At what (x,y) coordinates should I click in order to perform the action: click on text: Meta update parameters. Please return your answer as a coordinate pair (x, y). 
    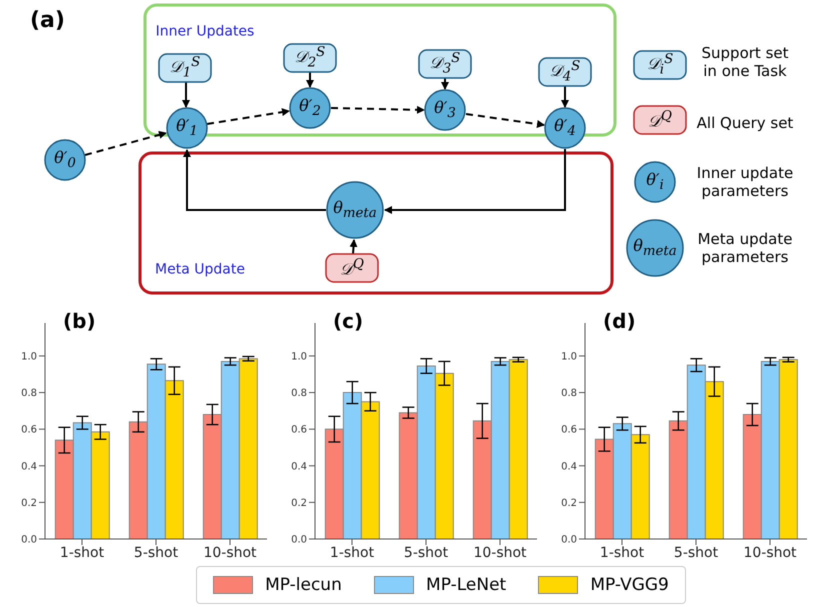
    Looking at the image, I should click on (745, 248).